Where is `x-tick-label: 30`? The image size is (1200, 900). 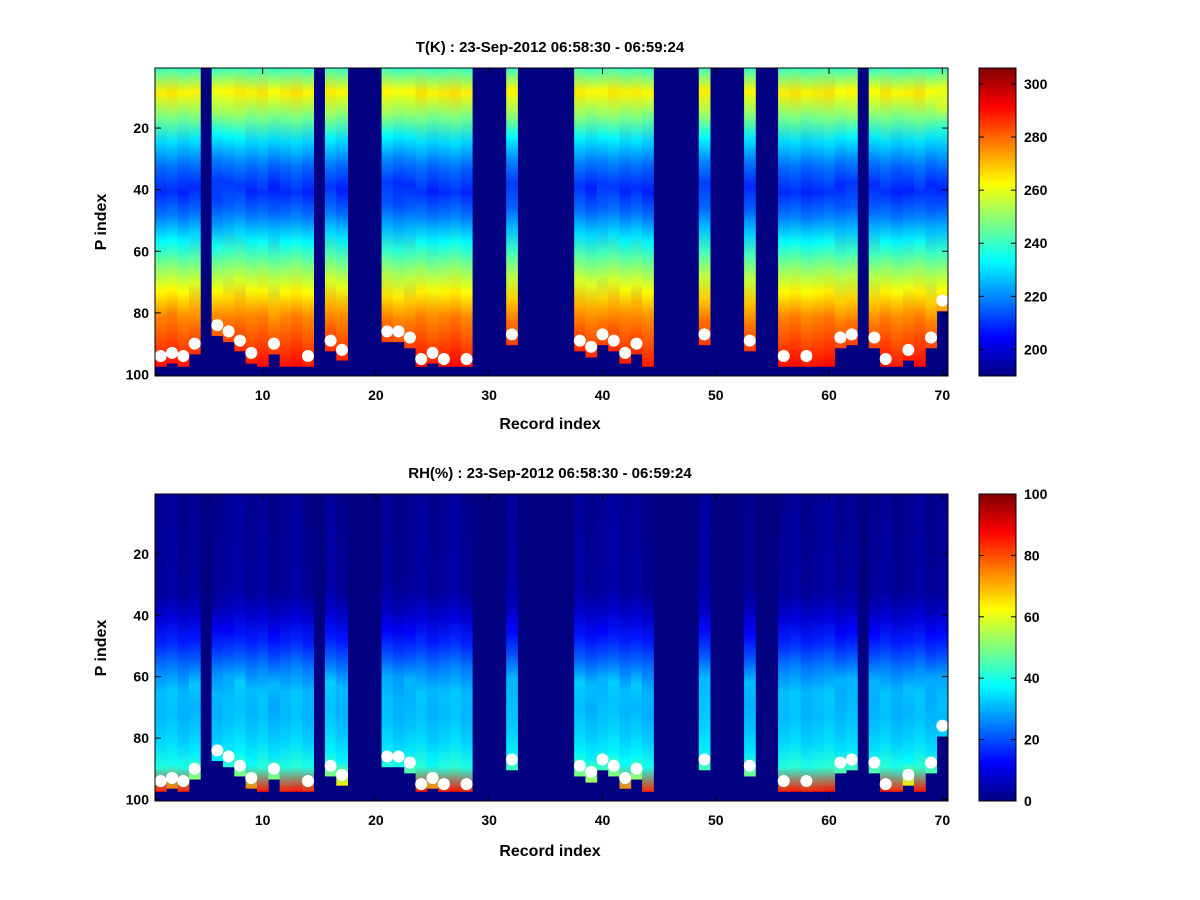 x-tick-label: 30 is located at coordinates (489, 820).